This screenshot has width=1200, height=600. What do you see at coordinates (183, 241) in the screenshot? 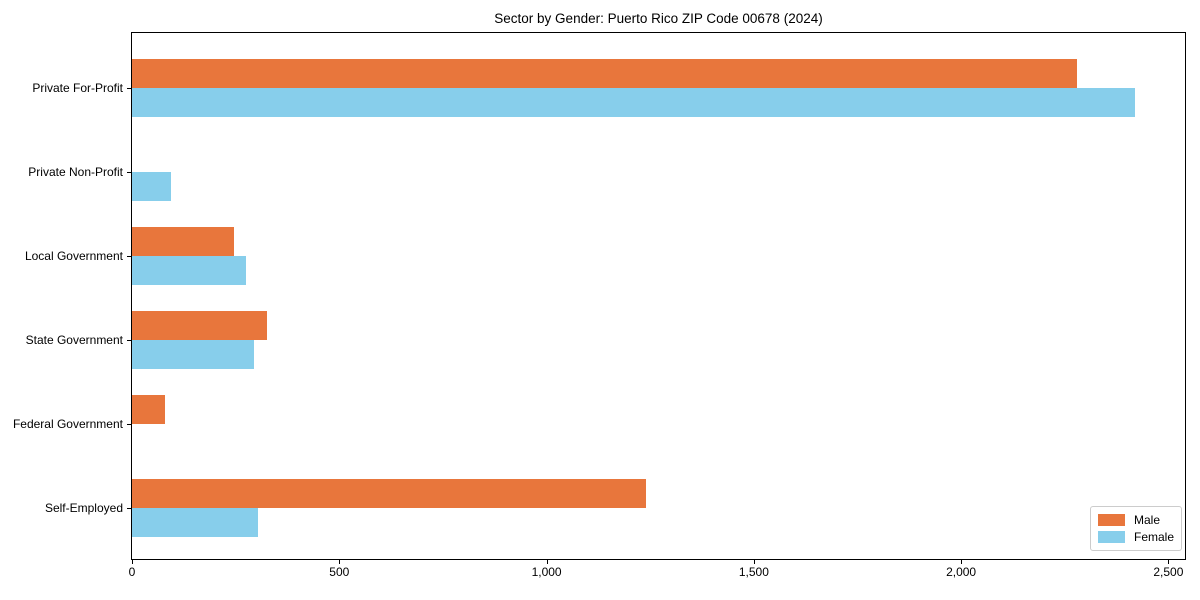
I see `bar-male-local-government` at bounding box center [183, 241].